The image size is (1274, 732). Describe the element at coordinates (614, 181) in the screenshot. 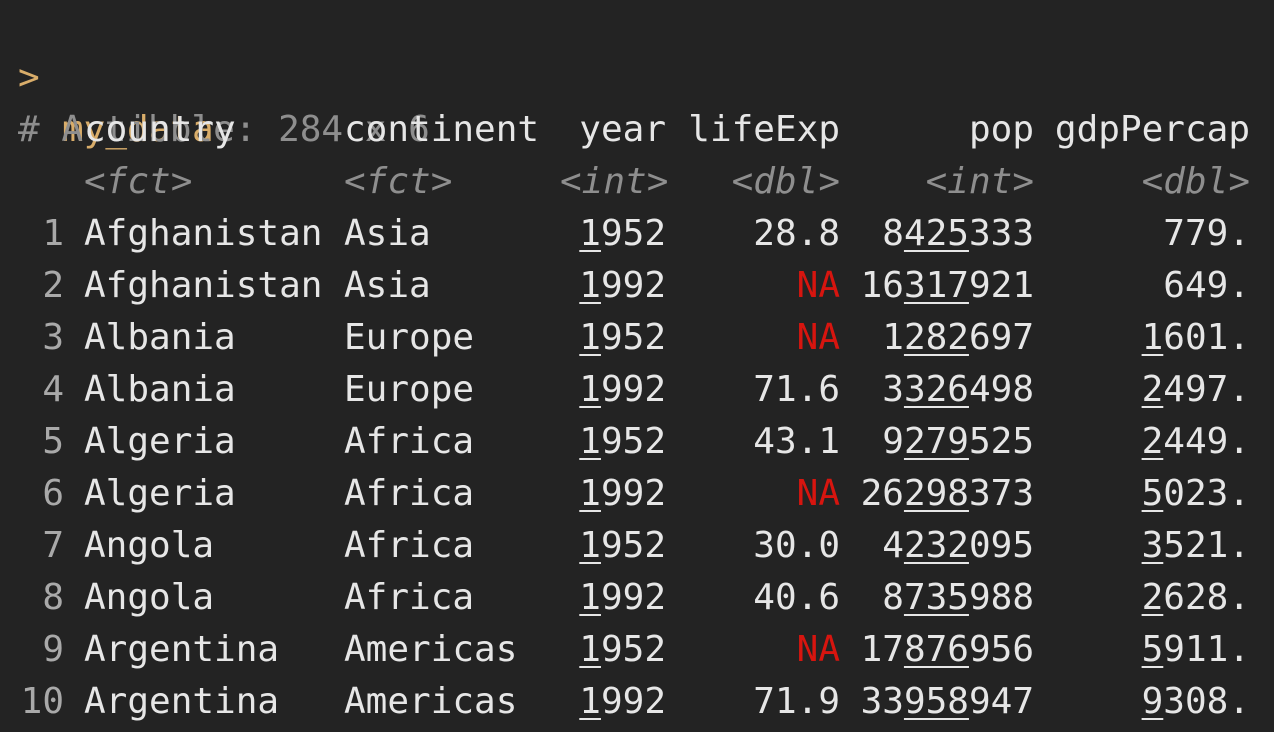

I see `column-type-year: <int>` at that location.